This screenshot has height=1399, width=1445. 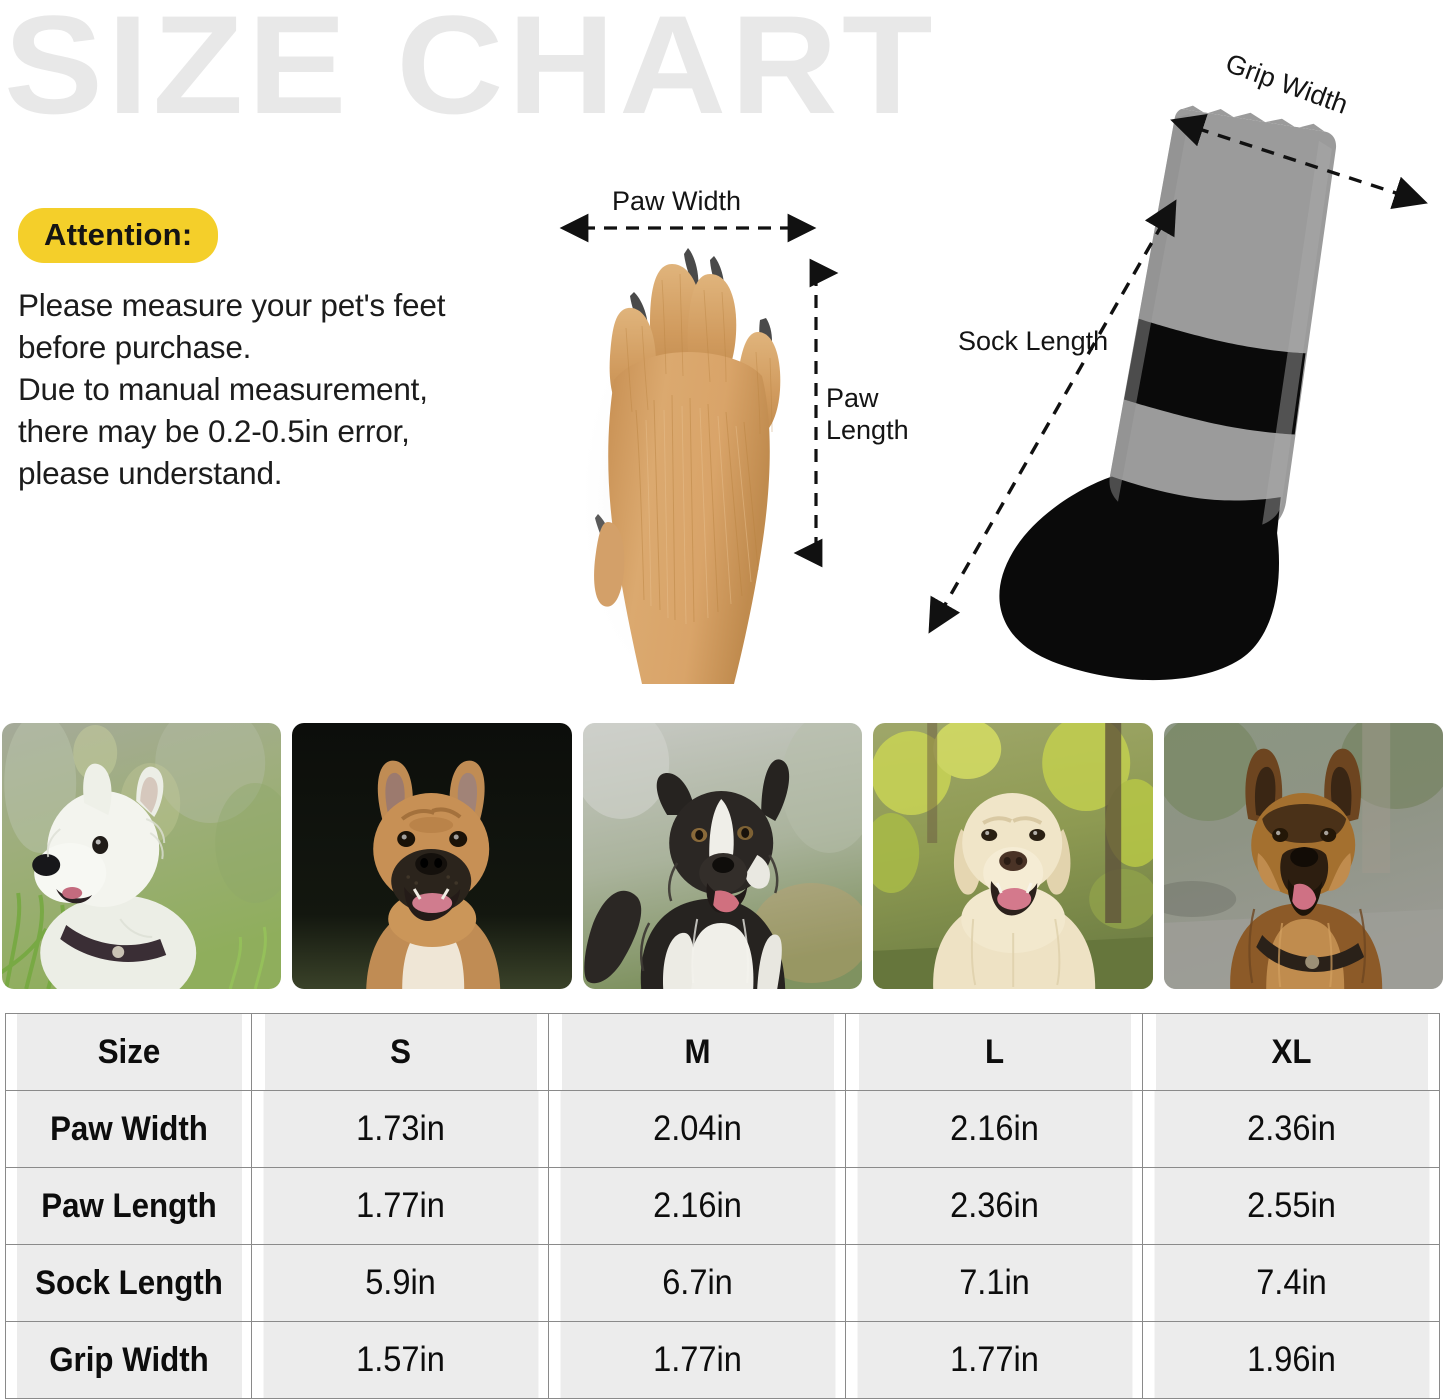 What do you see at coordinates (232, 305) in the screenshot?
I see `attention-line: Please measure your pet's feet` at bounding box center [232, 305].